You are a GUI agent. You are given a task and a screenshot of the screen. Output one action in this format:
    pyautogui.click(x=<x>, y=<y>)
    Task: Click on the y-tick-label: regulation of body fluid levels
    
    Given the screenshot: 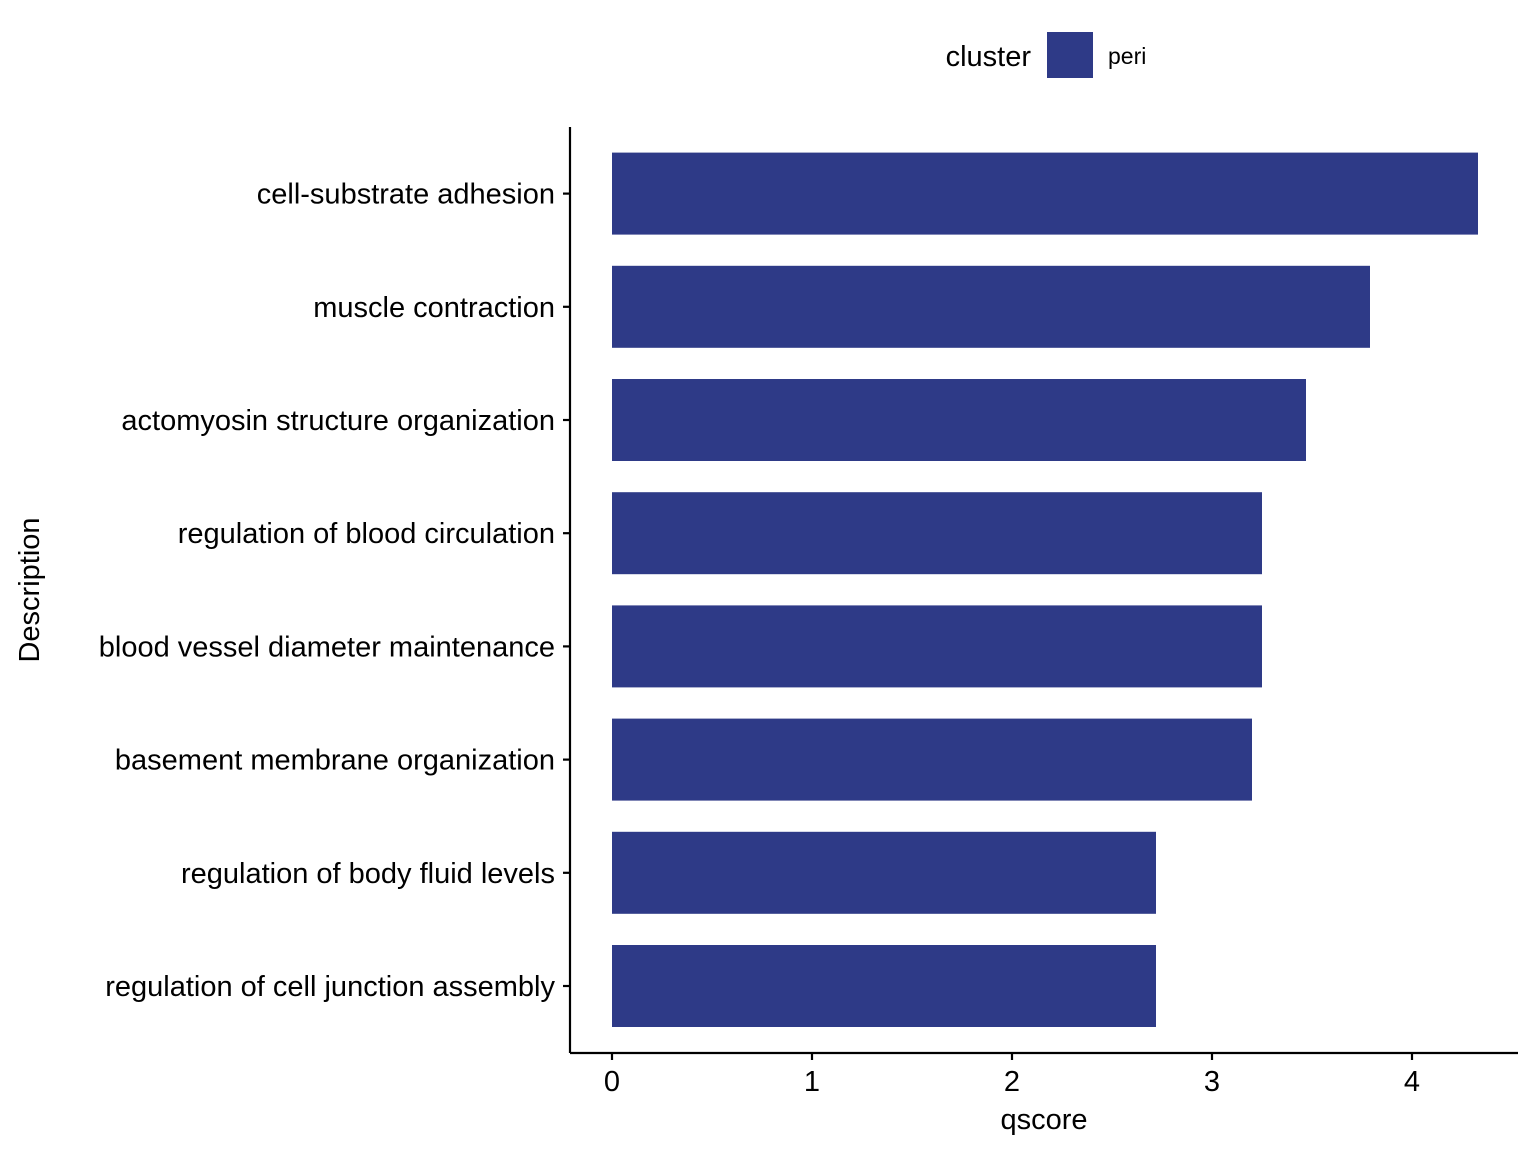 What is the action you would take?
    pyautogui.click(x=368, y=874)
    